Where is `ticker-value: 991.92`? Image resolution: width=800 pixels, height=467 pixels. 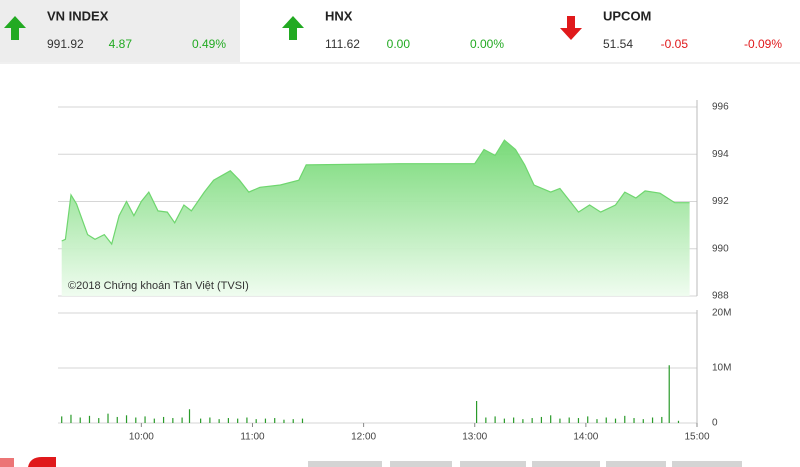
ticker-value: 991.92 is located at coordinates (65, 44).